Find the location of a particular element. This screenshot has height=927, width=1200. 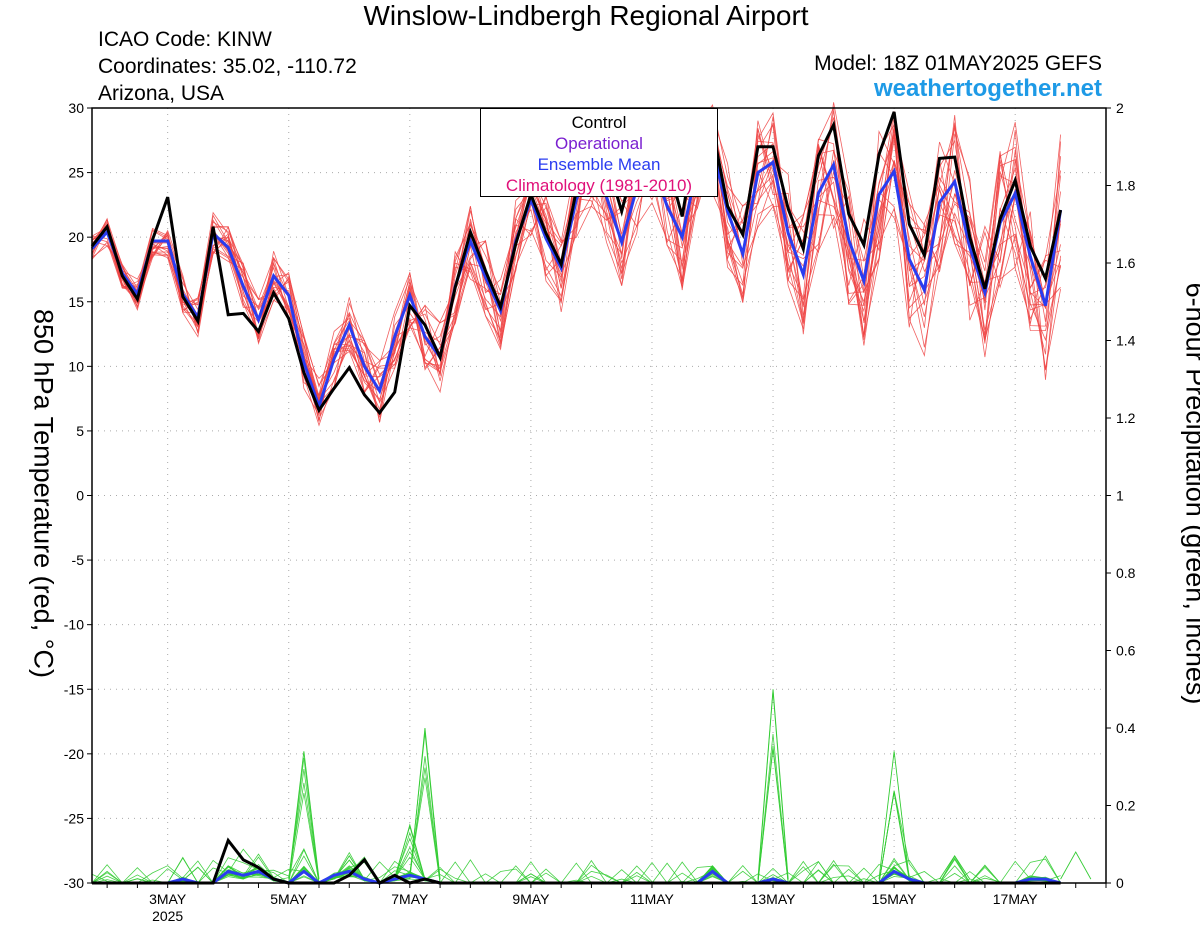

legend-control: Control is located at coordinates (599, 122).